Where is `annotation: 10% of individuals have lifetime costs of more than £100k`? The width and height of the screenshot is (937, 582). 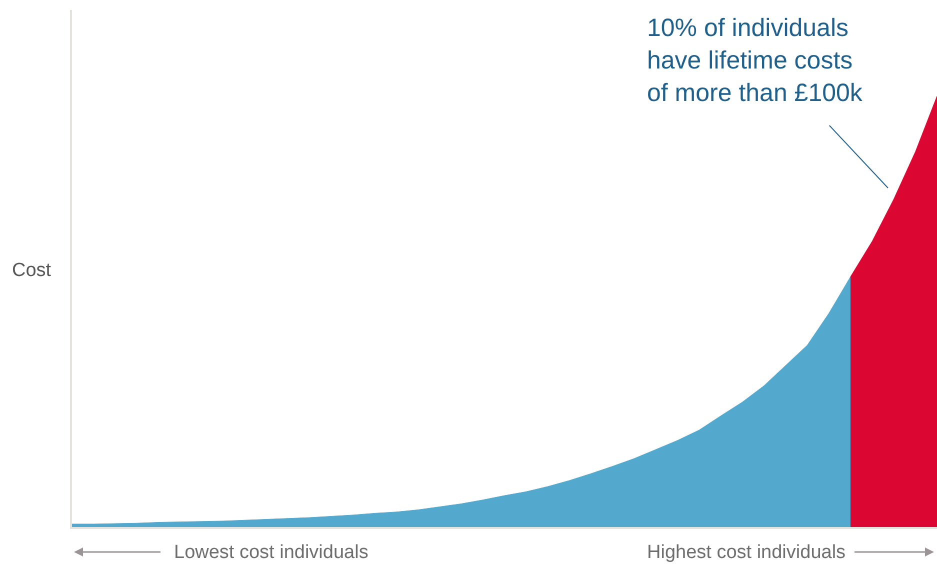
annotation: 10% of individuals have lifetime costs of more than £100k is located at coordinates (755, 60).